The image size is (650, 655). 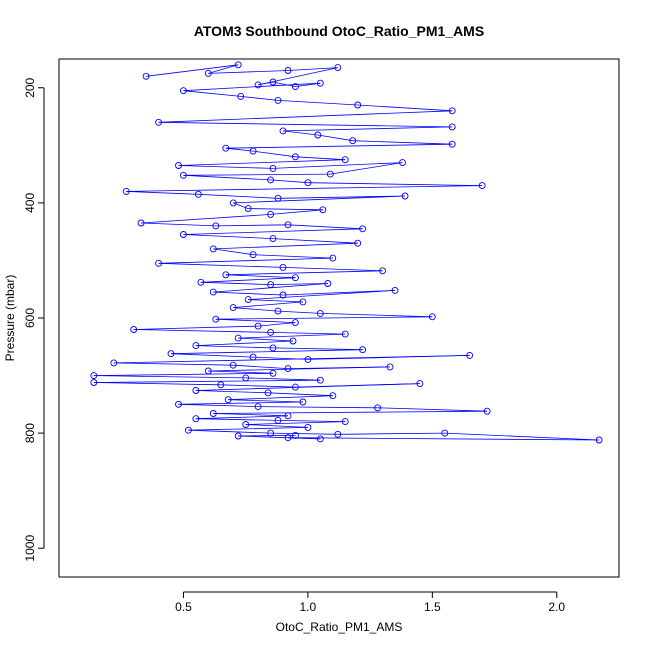 I want to click on x-tick-label: 0.5, so click(x=183, y=607).